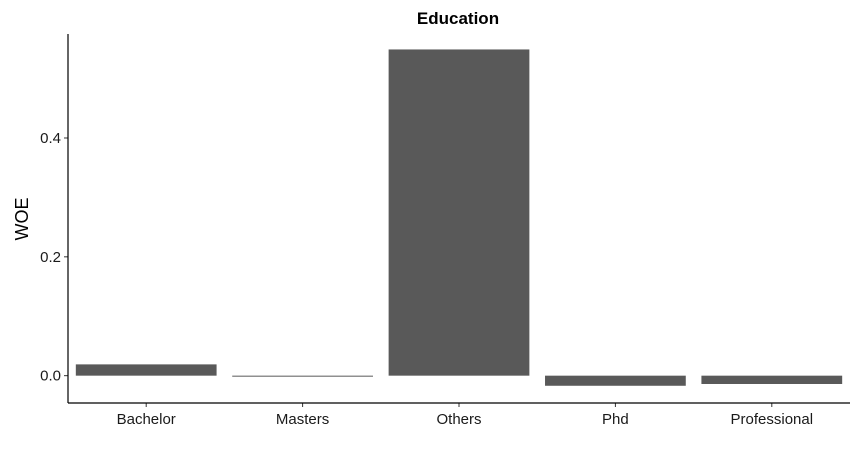 Image resolution: width=859 pixels, height=464 pixels. I want to click on x-tick-label: Others, so click(458, 419).